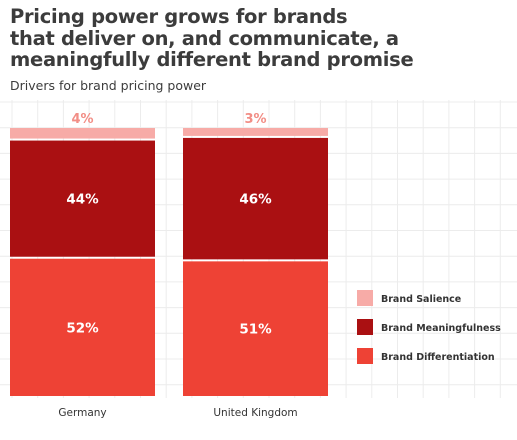 The width and height of the screenshot is (517, 440). Describe the element at coordinates (365, 327) in the screenshot. I see `legend-swatch-brand-meaningfulness` at that location.